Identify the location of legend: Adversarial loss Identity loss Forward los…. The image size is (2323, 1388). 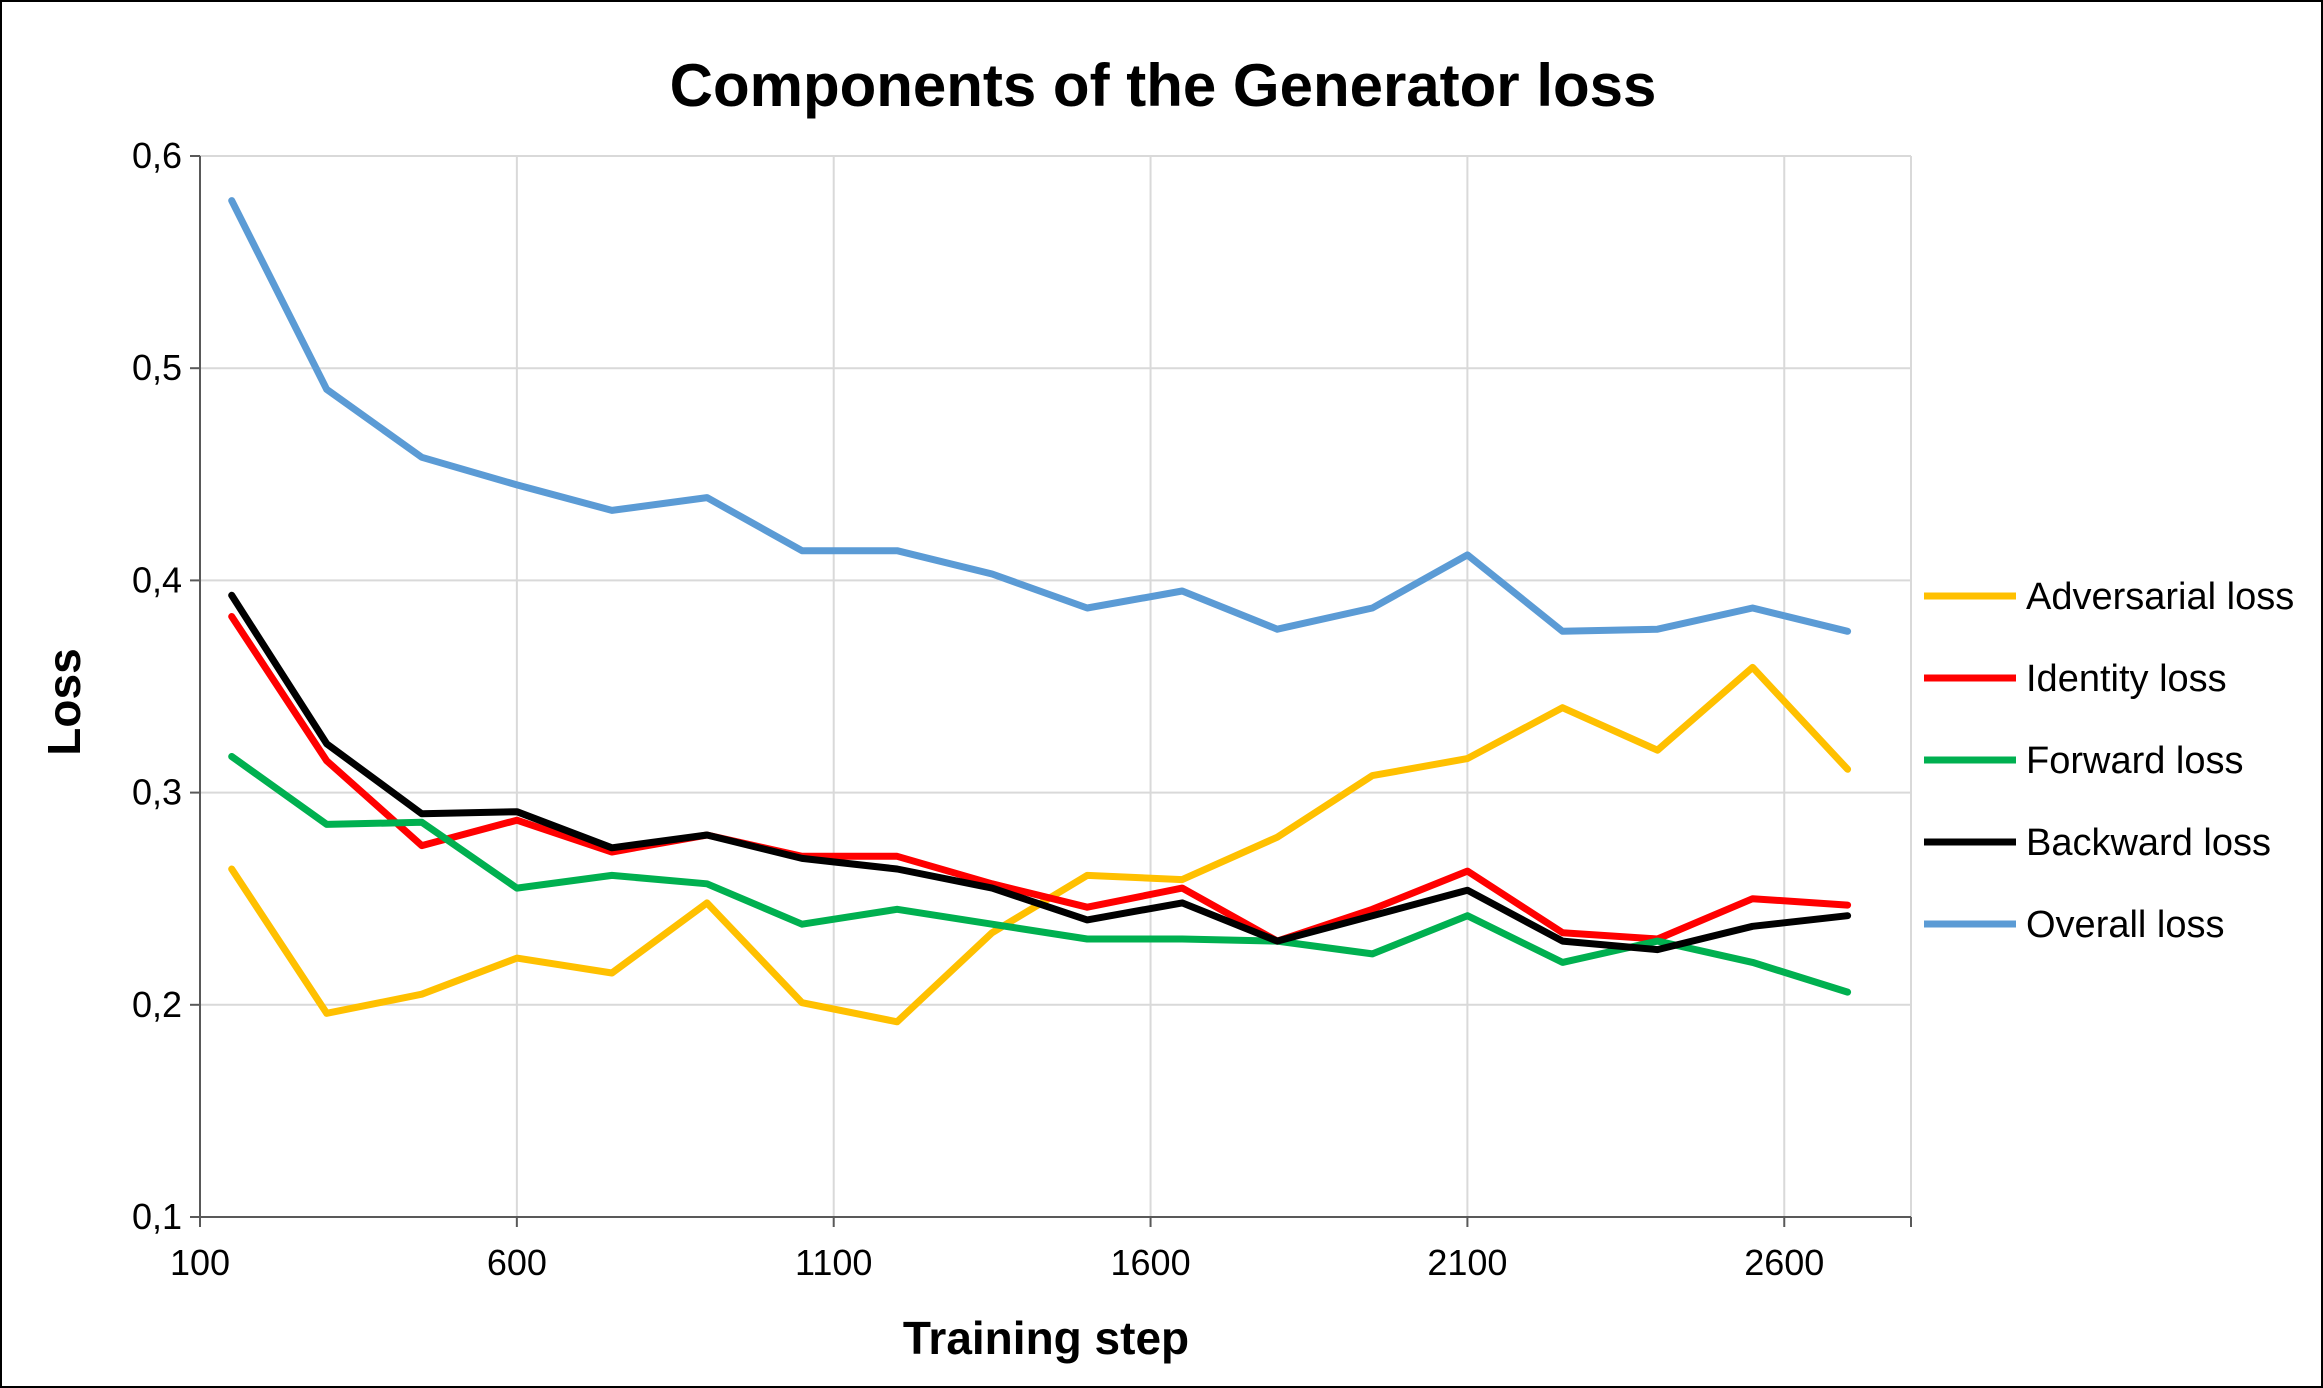
(2109, 761).